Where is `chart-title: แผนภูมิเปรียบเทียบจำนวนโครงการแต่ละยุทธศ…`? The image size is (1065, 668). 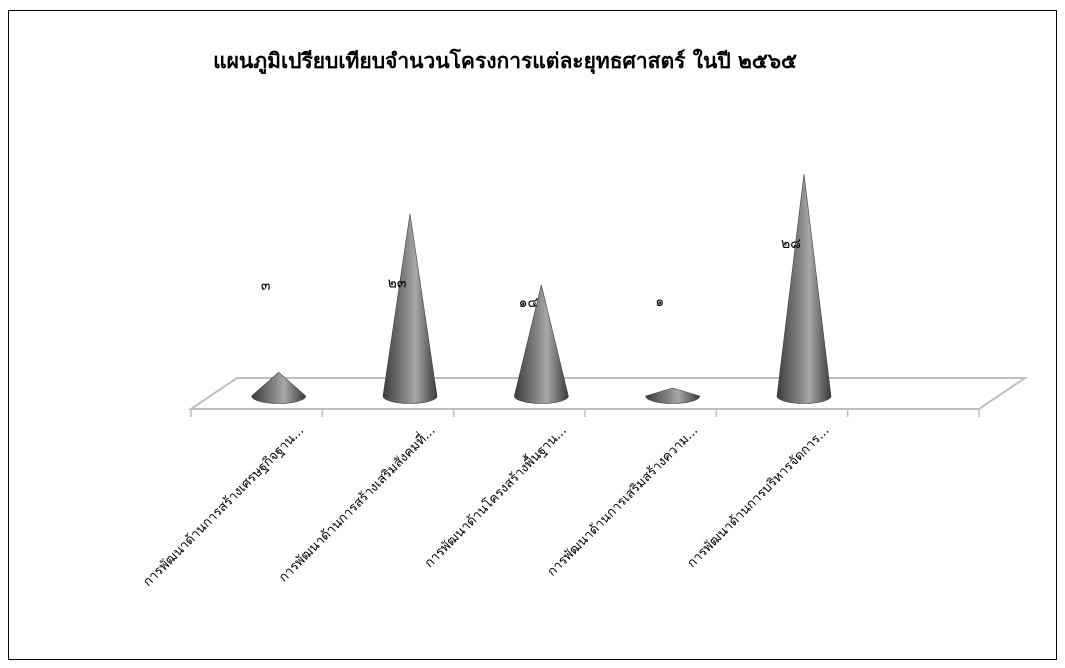 chart-title: แผนภูมิเปรียบเทียบจำนวนโครงการแต่ละยุทธศ… is located at coordinates (505, 61).